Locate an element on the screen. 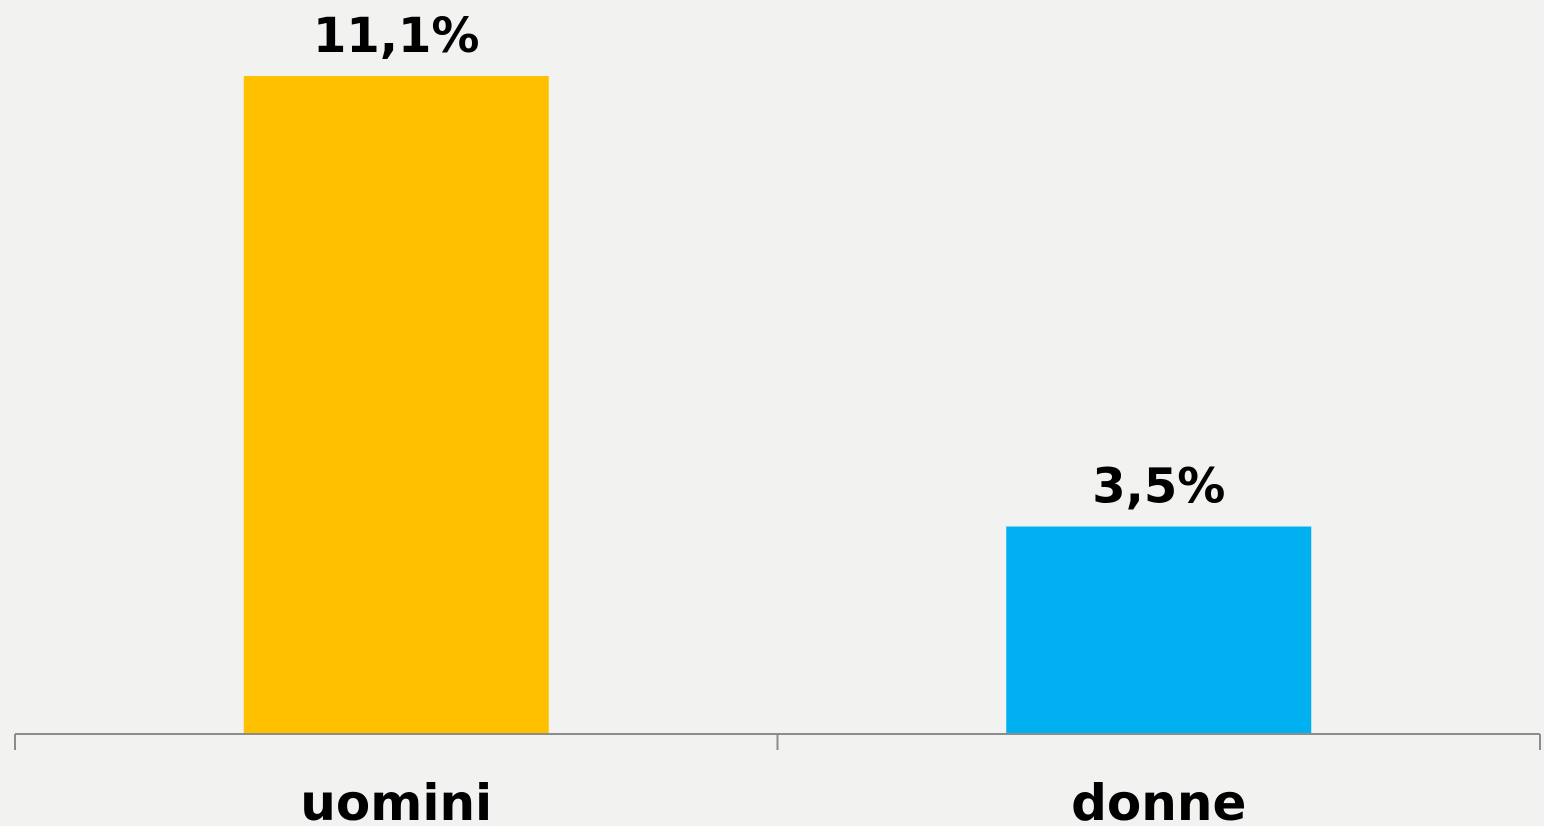 Image resolution: width=1544 pixels, height=826 pixels. x-tick-label: uomini is located at coordinates (396, 800).